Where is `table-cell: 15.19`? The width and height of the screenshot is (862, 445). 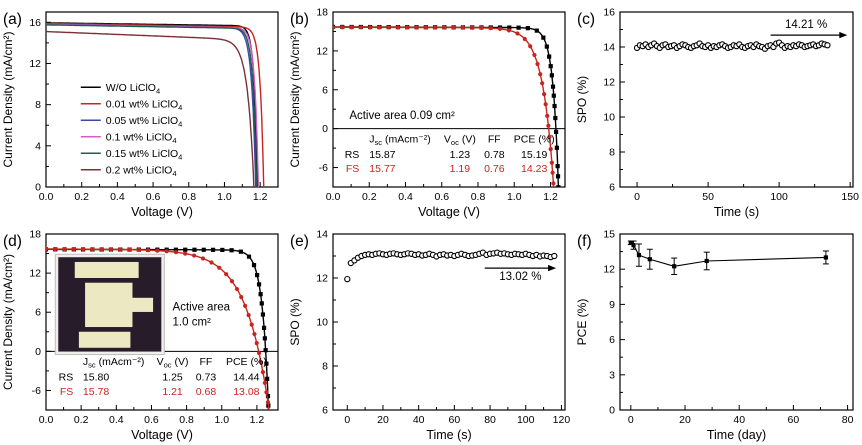
table-cell: 15.19 is located at coordinates (534, 155).